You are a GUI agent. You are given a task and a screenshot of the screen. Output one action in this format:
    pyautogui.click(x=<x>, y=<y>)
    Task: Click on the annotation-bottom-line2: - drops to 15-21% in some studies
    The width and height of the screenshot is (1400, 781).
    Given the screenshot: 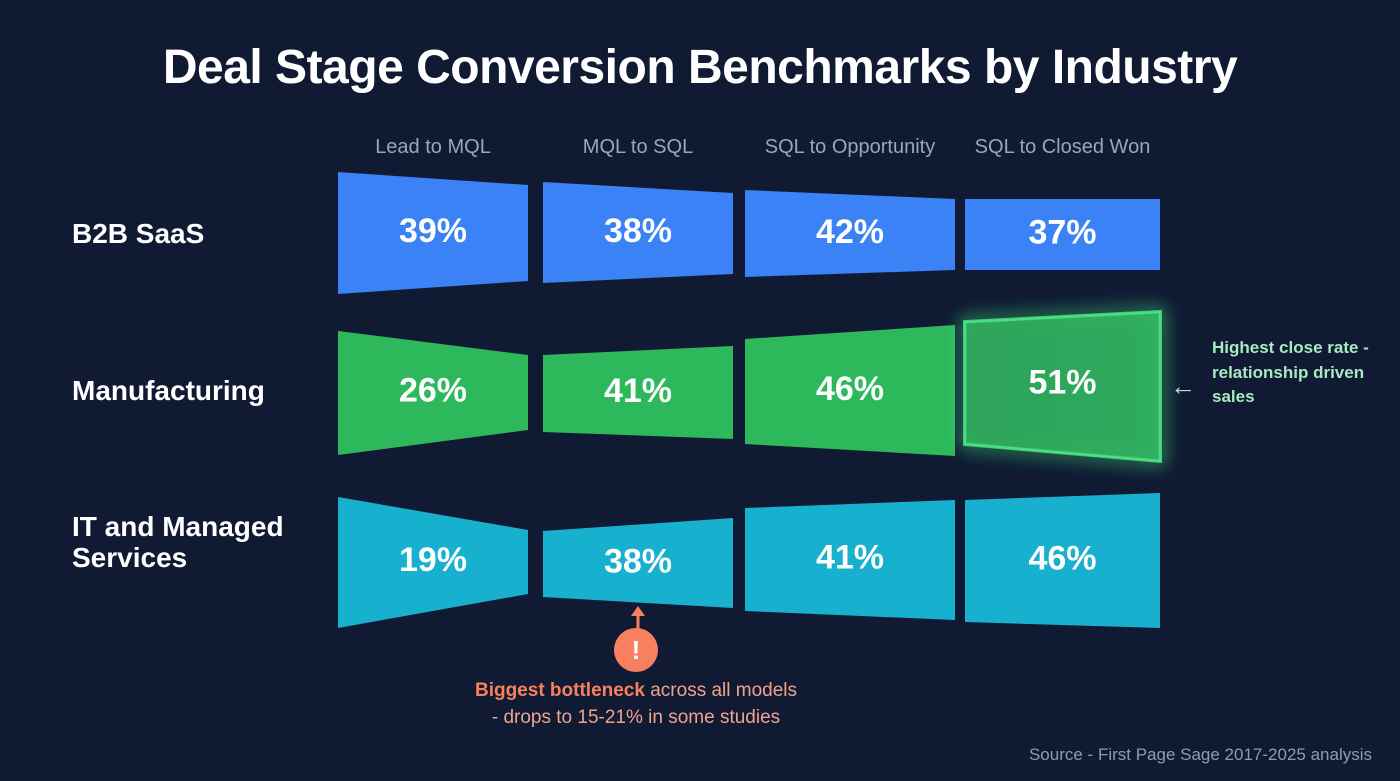 What is the action you would take?
    pyautogui.click(x=636, y=717)
    